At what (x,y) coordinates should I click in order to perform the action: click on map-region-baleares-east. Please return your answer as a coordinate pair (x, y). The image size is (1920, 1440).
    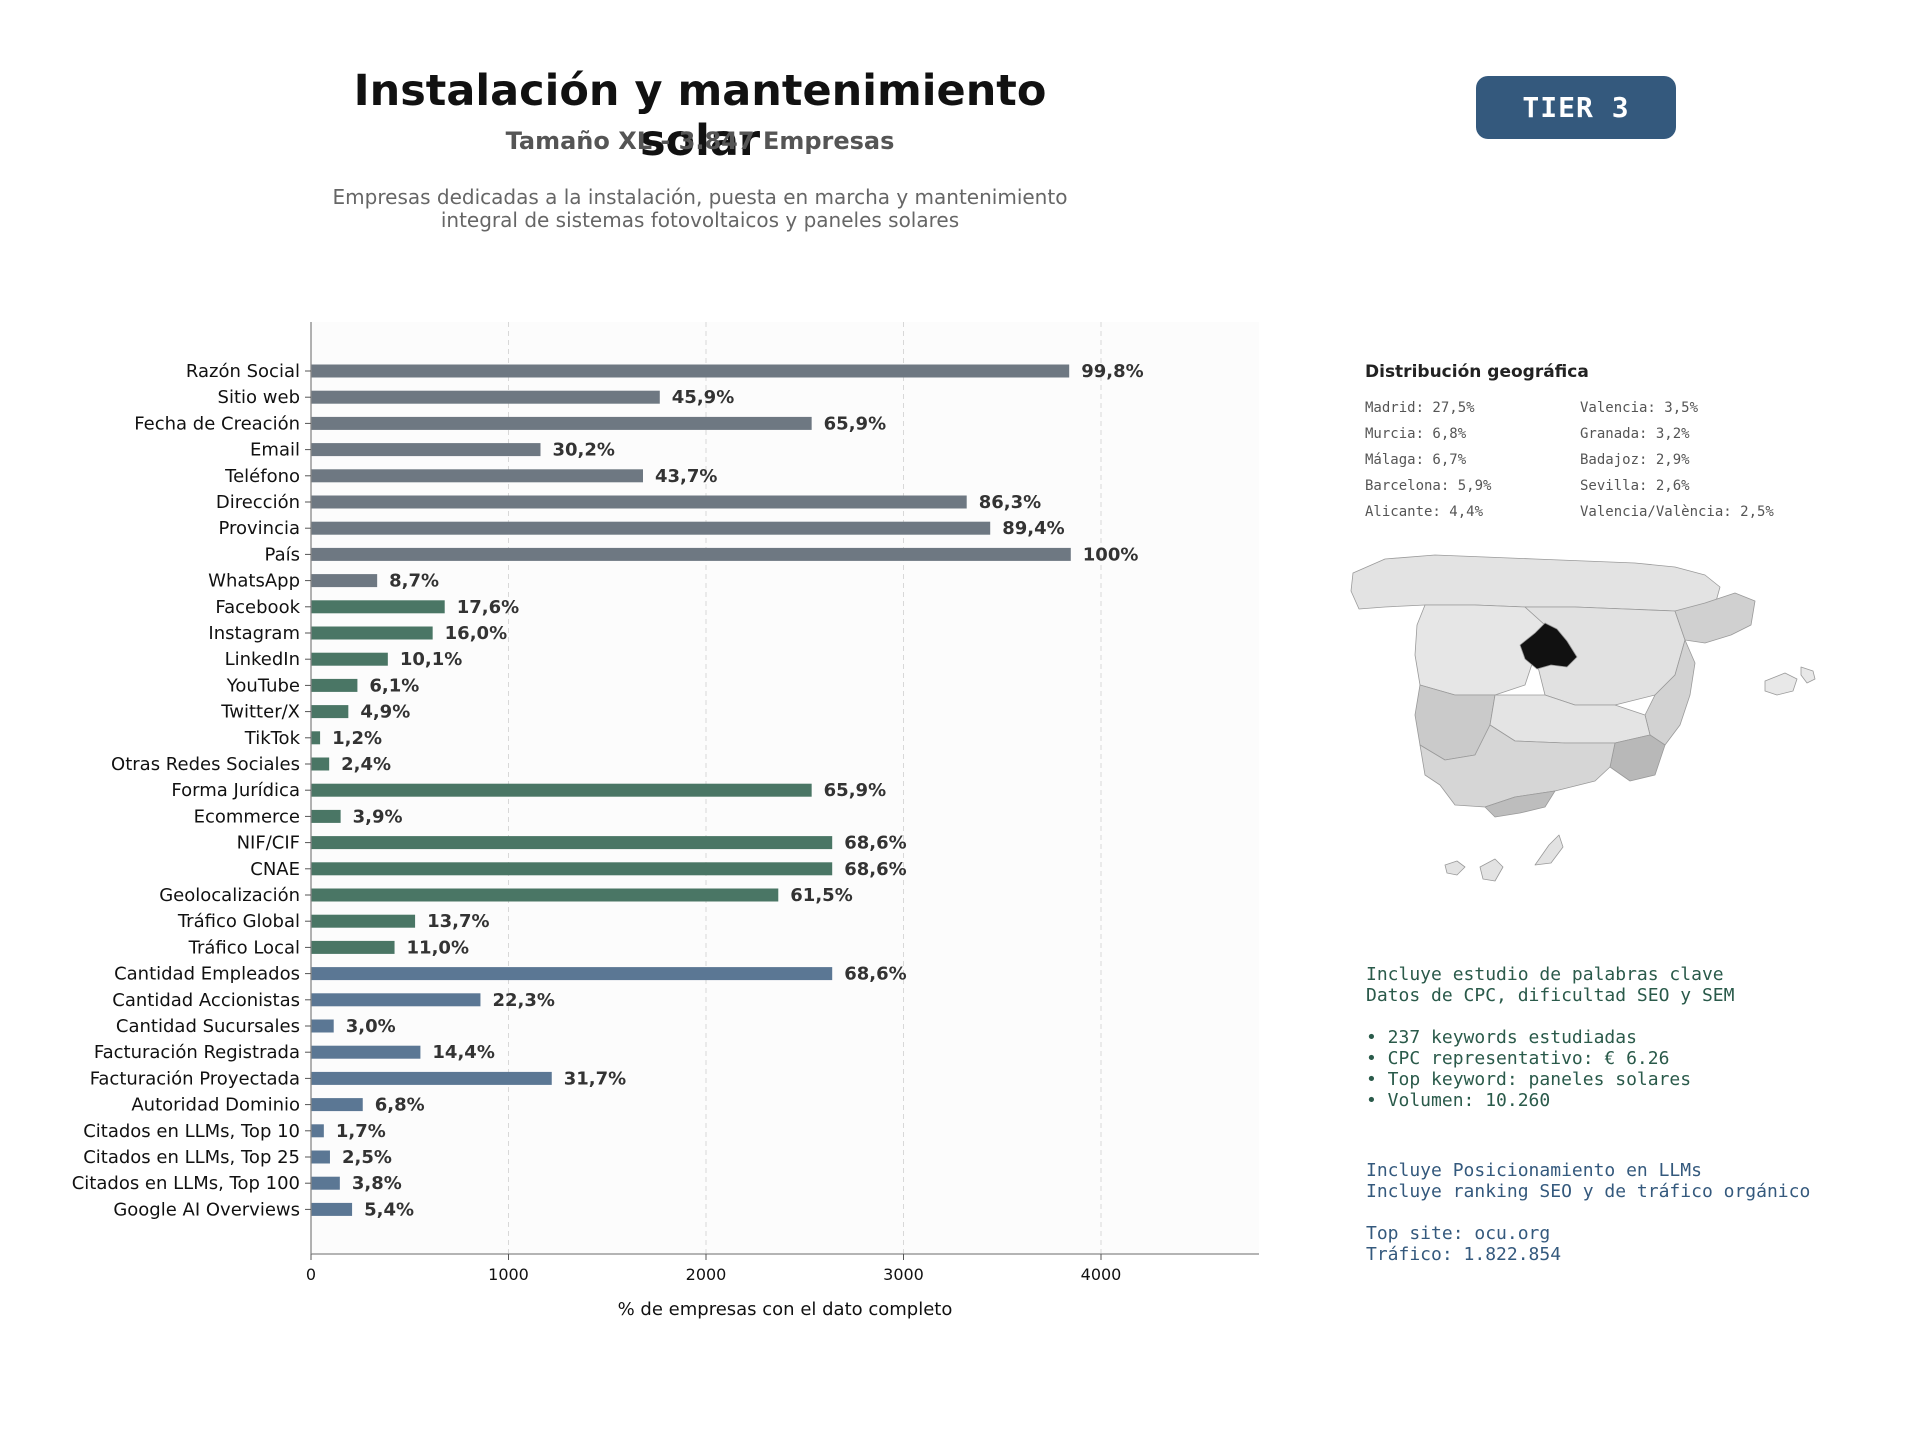
    Looking at the image, I should click on (1808, 675).